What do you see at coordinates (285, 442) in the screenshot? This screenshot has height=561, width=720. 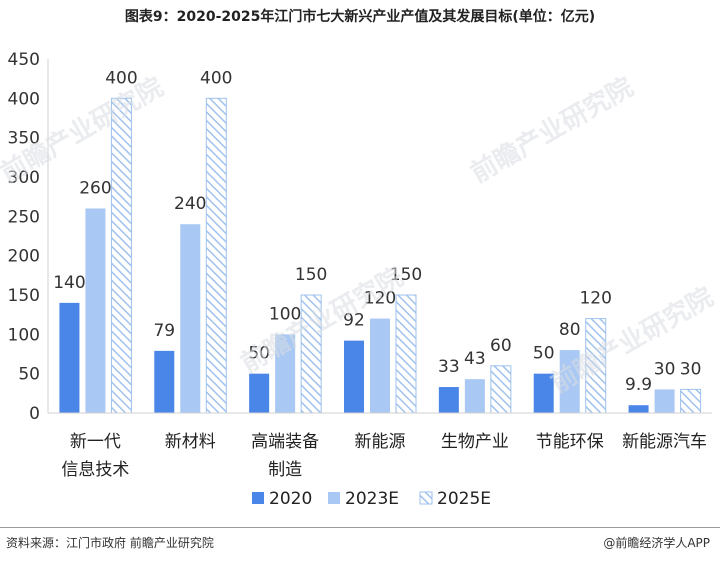 I see `x-category-label: 高端装备` at bounding box center [285, 442].